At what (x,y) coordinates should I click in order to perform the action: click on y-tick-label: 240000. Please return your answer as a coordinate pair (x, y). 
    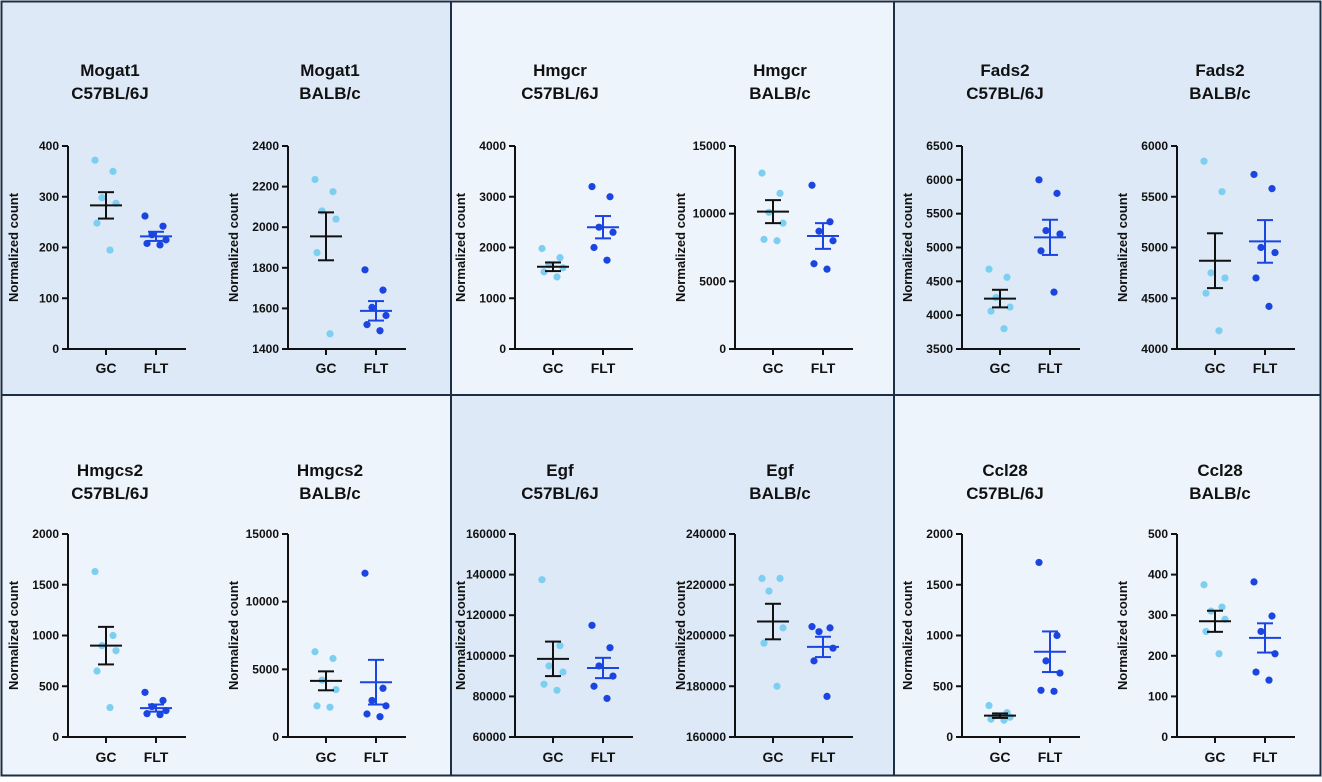
    Looking at the image, I should click on (706, 534).